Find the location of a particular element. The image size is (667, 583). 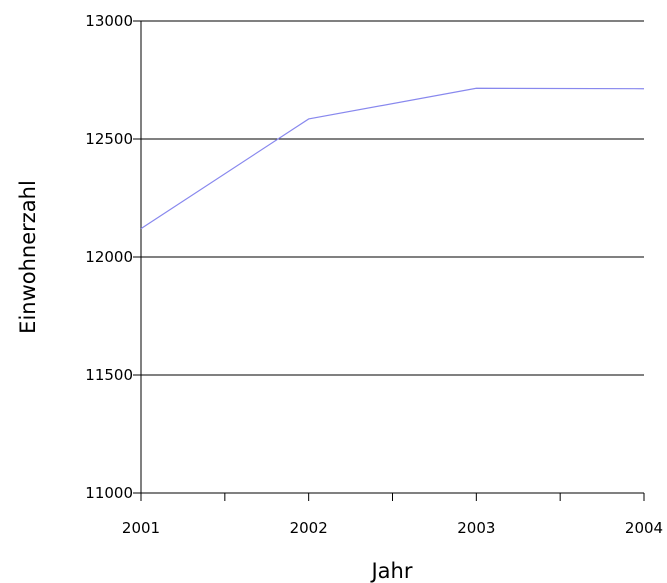

y-tick-label: 13000 is located at coordinates (109, 21).